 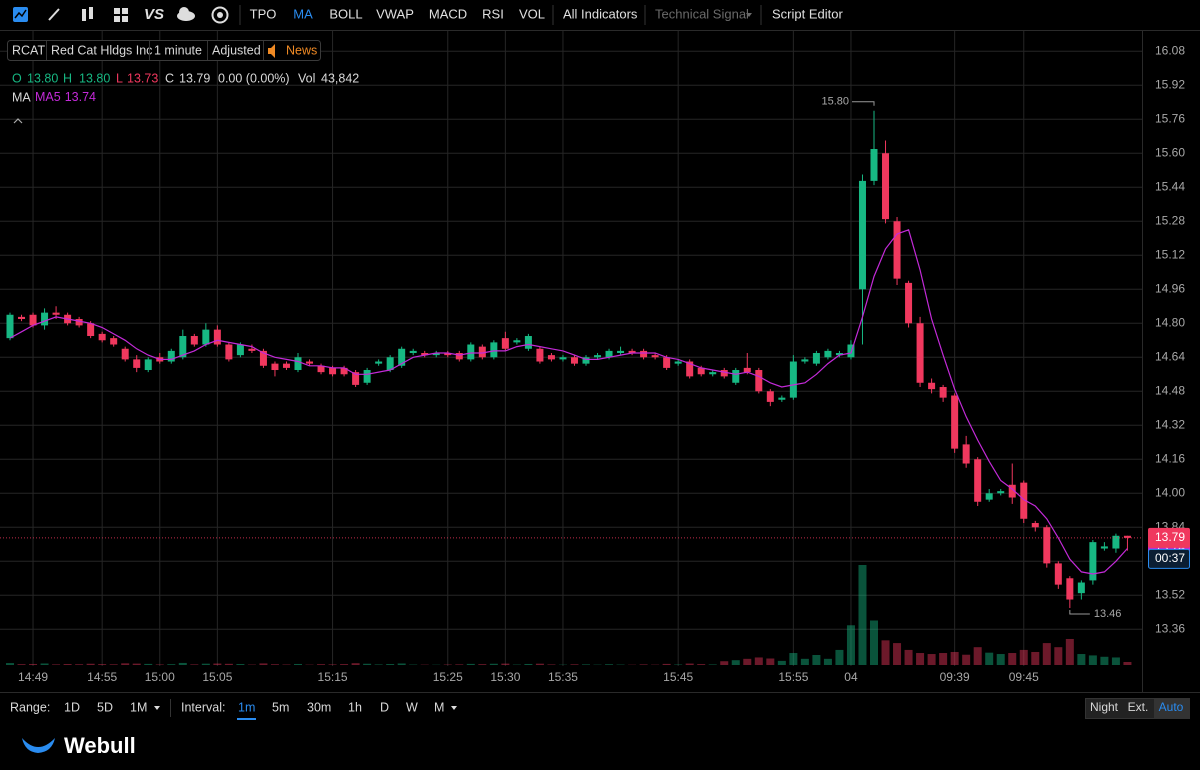 What do you see at coordinates (600, 13) in the screenshot?
I see `all-indicators-button: All Indicators` at bounding box center [600, 13].